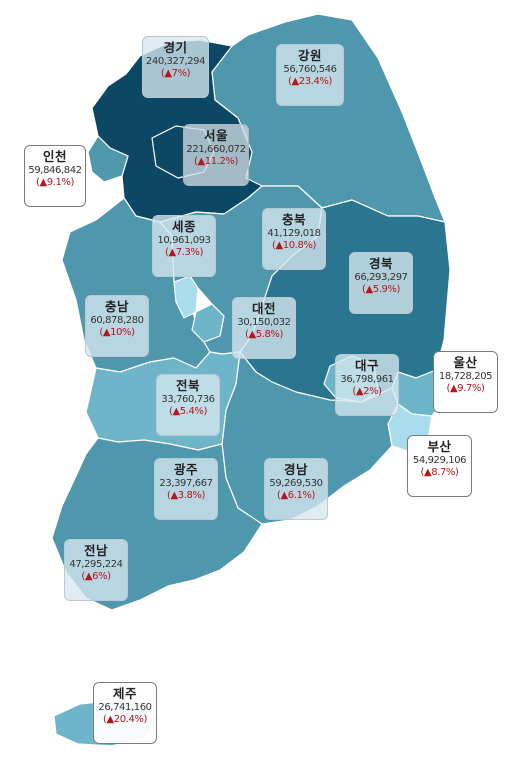 The width and height of the screenshot is (508, 777). What do you see at coordinates (296, 496) in the screenshot?
I see `region-change: (▲6.1%)` at bounding box center [296, 496].